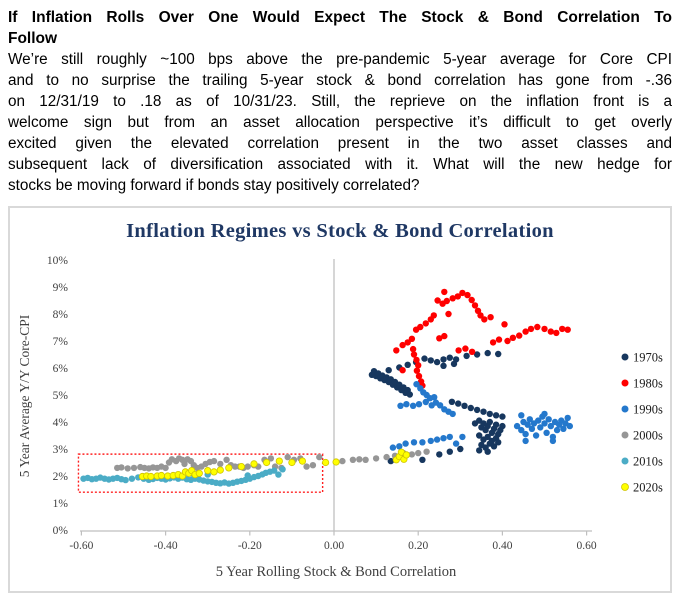 This screenshot has width=681, height=601. I want to click on y-axis-title: 5 Year Average Y/Y Core-CPI, so click(24, 395).